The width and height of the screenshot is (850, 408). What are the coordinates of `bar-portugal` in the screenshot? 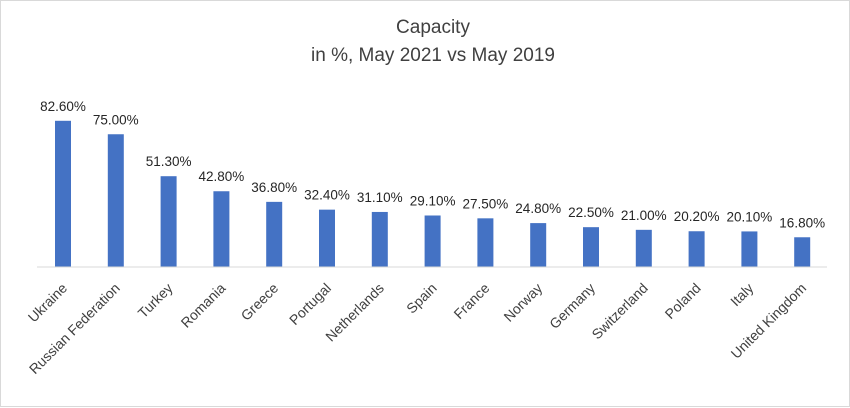 It's located at (327, 238).